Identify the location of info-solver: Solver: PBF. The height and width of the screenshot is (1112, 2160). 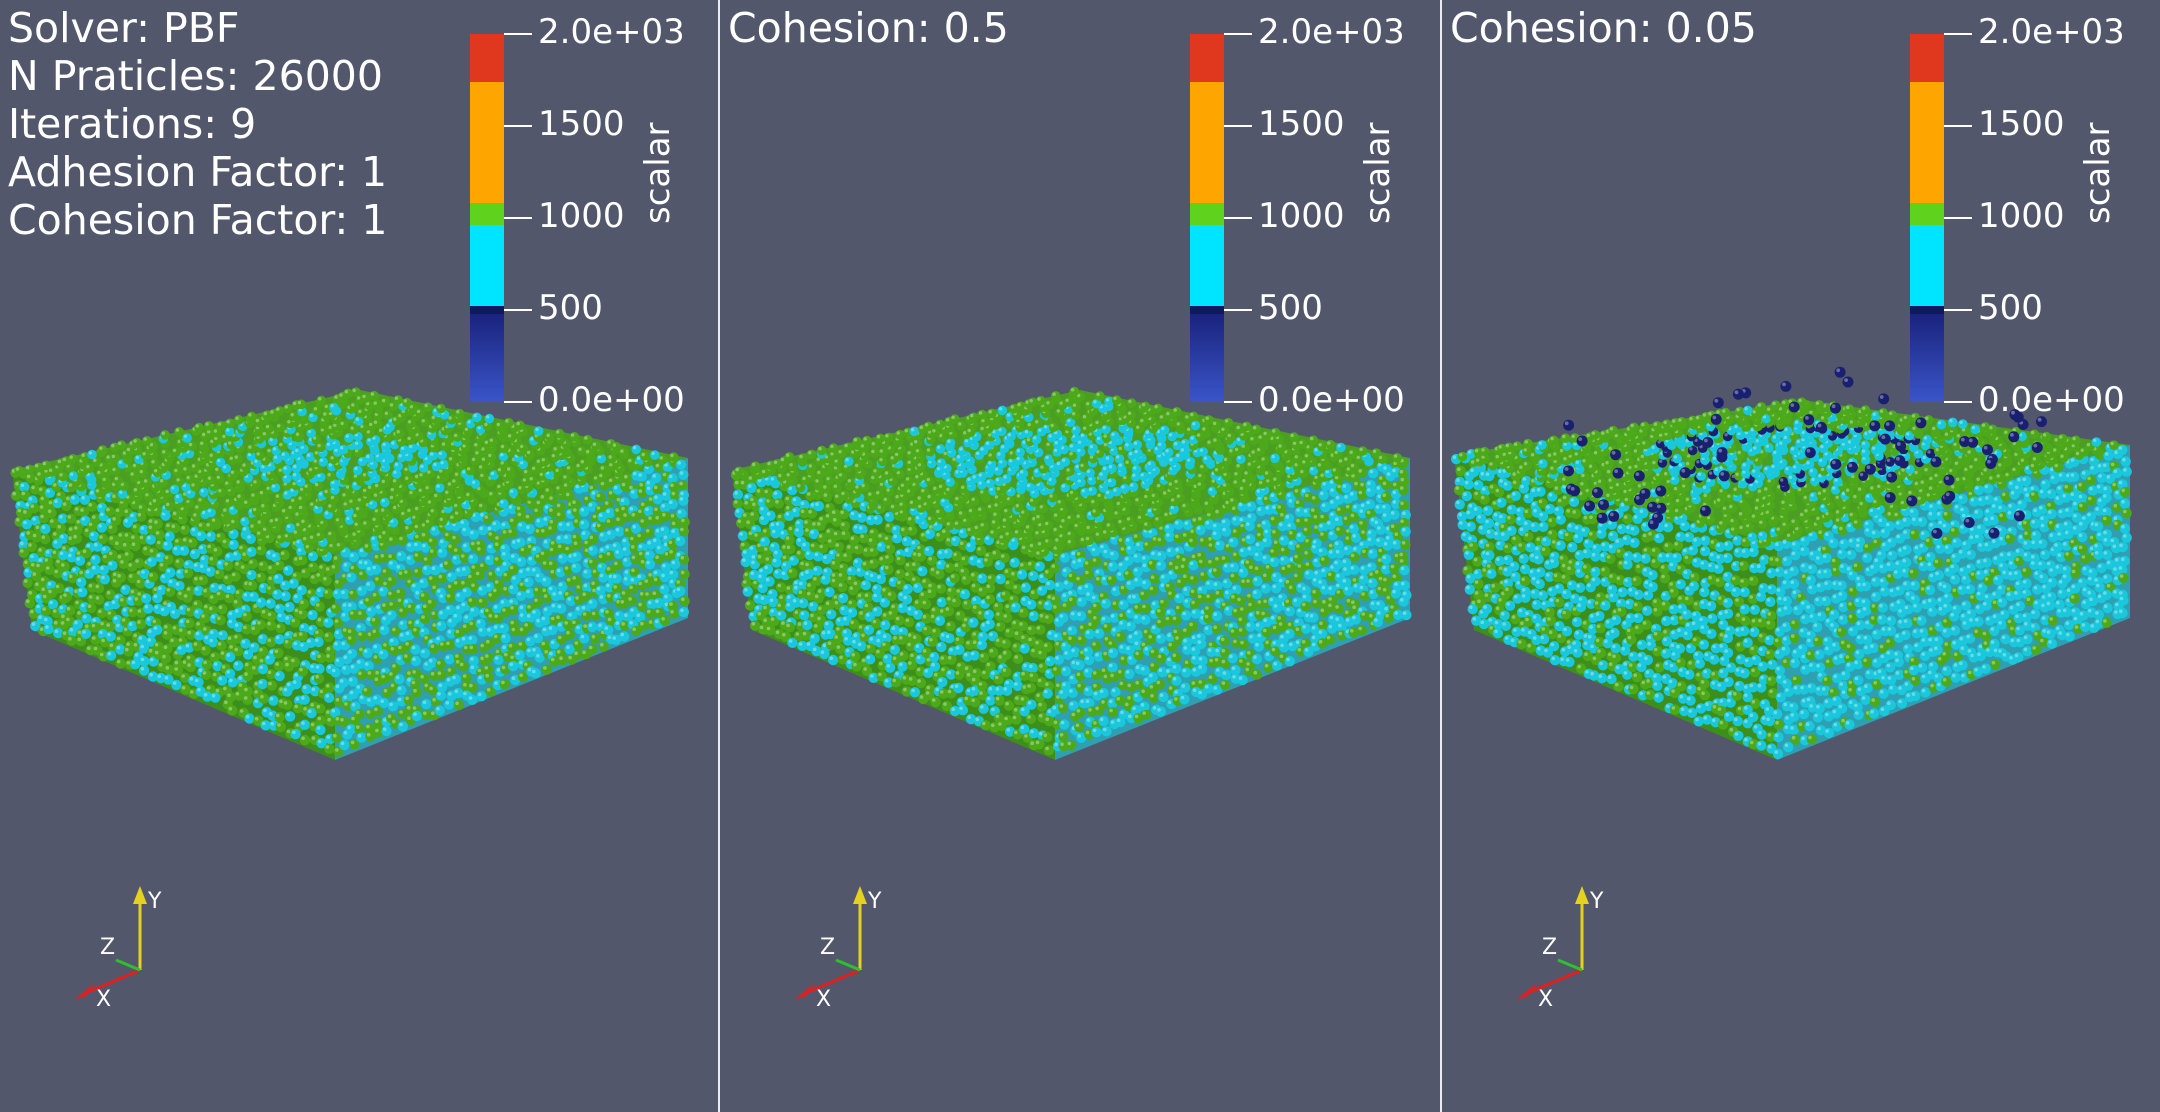
(124, 28).